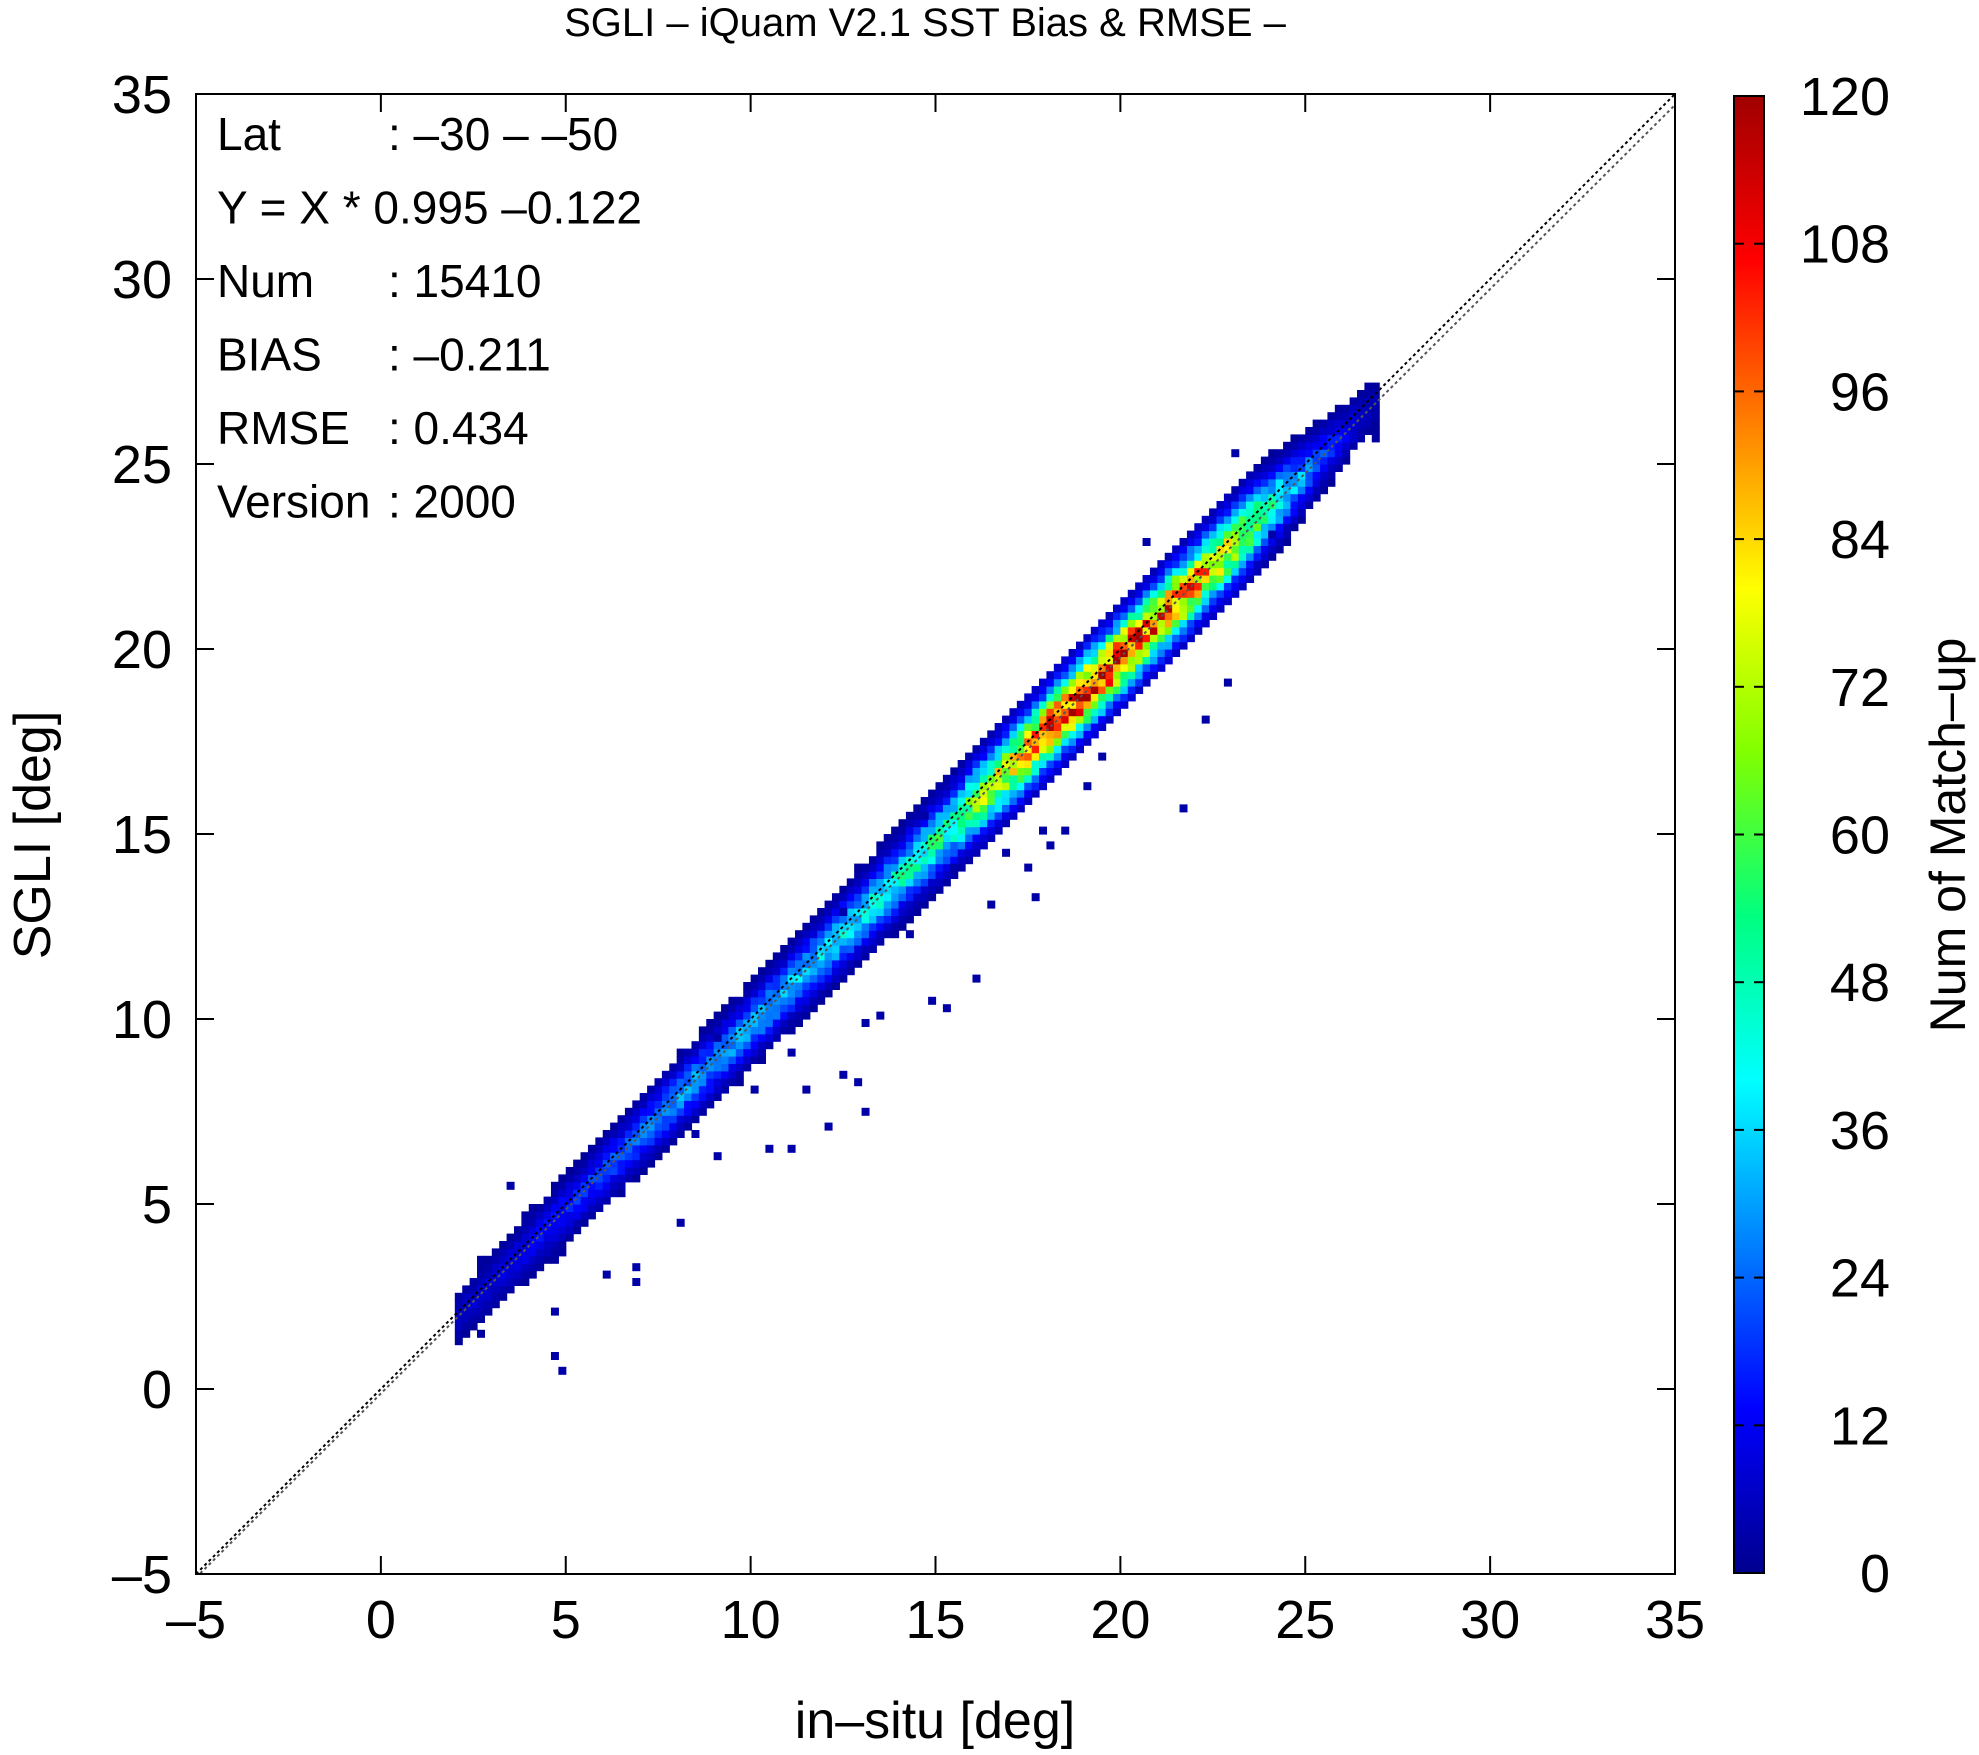 The image size is (1979, 1755). Describe the element at coordinates (1845, 97) in the screenshot. I see `colorbar-tick-label: 120` at that location.